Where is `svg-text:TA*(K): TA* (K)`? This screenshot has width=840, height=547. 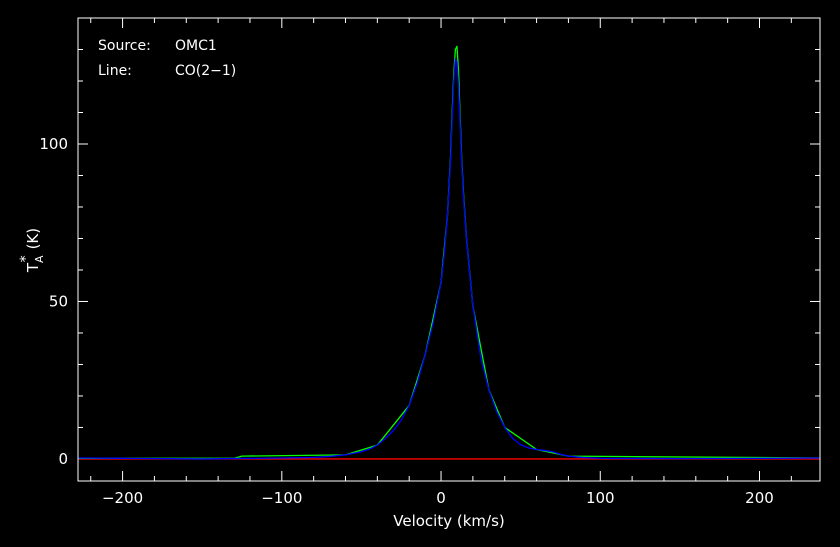 svg-text:TA*(K): TA* (K) is located at coordinates (32, 250).